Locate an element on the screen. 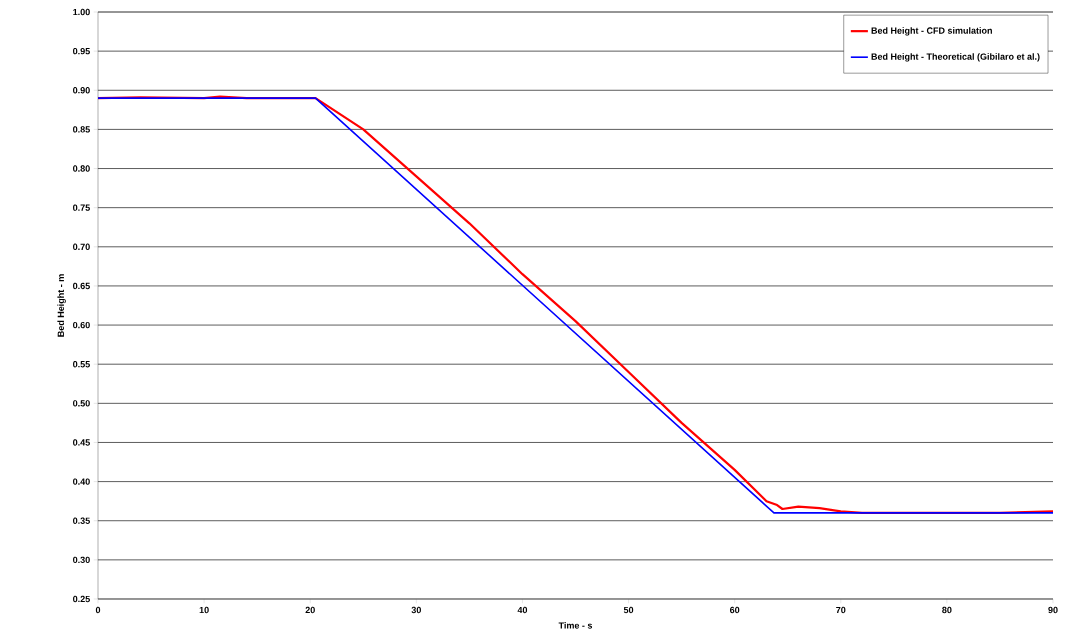  x-tick-label: 70 is located at coordinates (841, 610).